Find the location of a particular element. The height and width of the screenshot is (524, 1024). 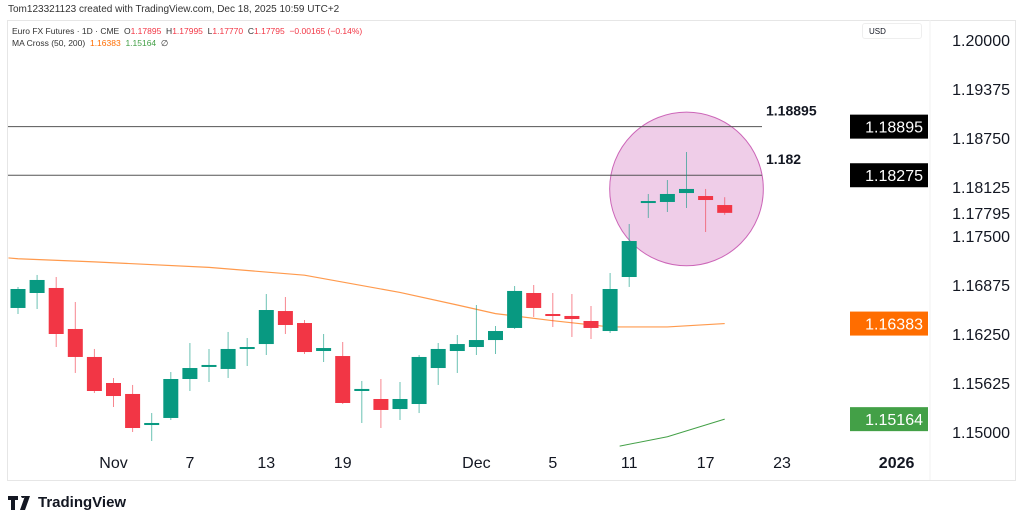

indicator-name: MA Cross (50, 200) is located at coordinates (49, 43).